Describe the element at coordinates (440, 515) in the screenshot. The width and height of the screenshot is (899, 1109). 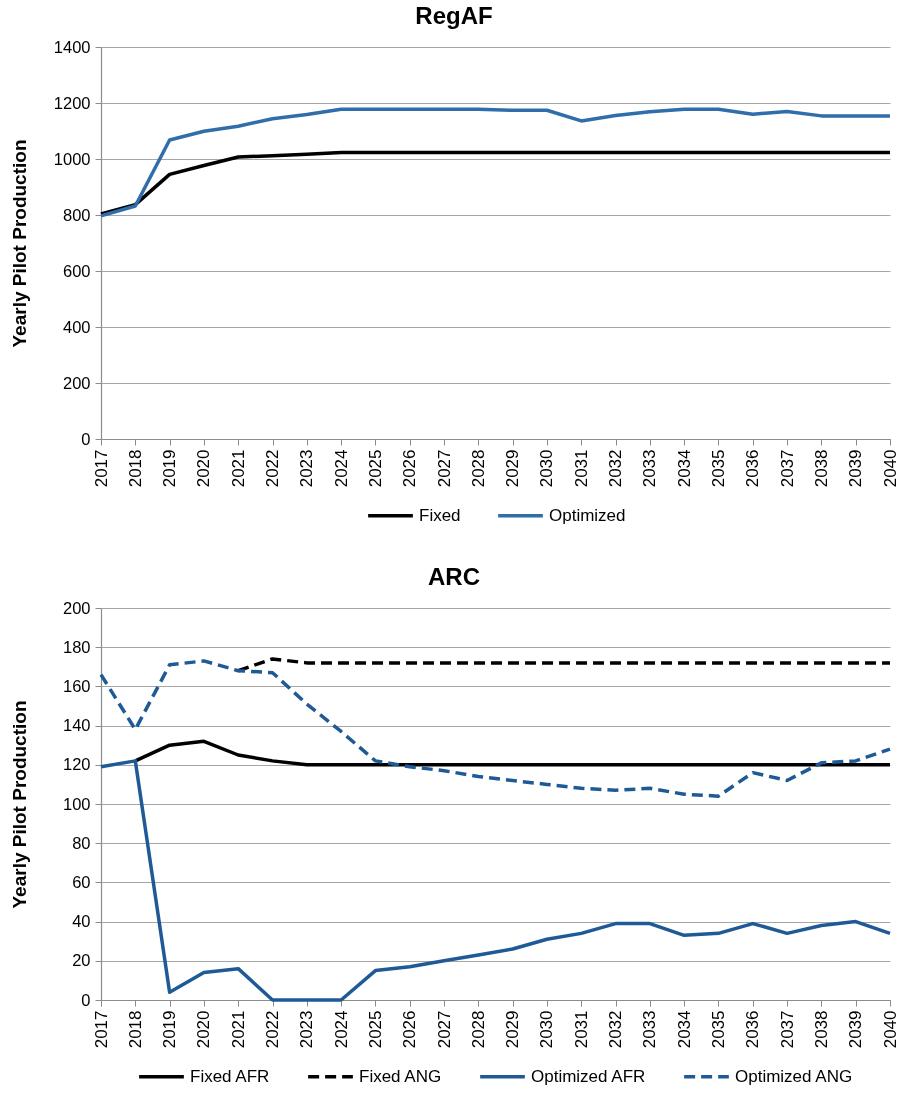
I see `legend-label: Fixed` at that location.